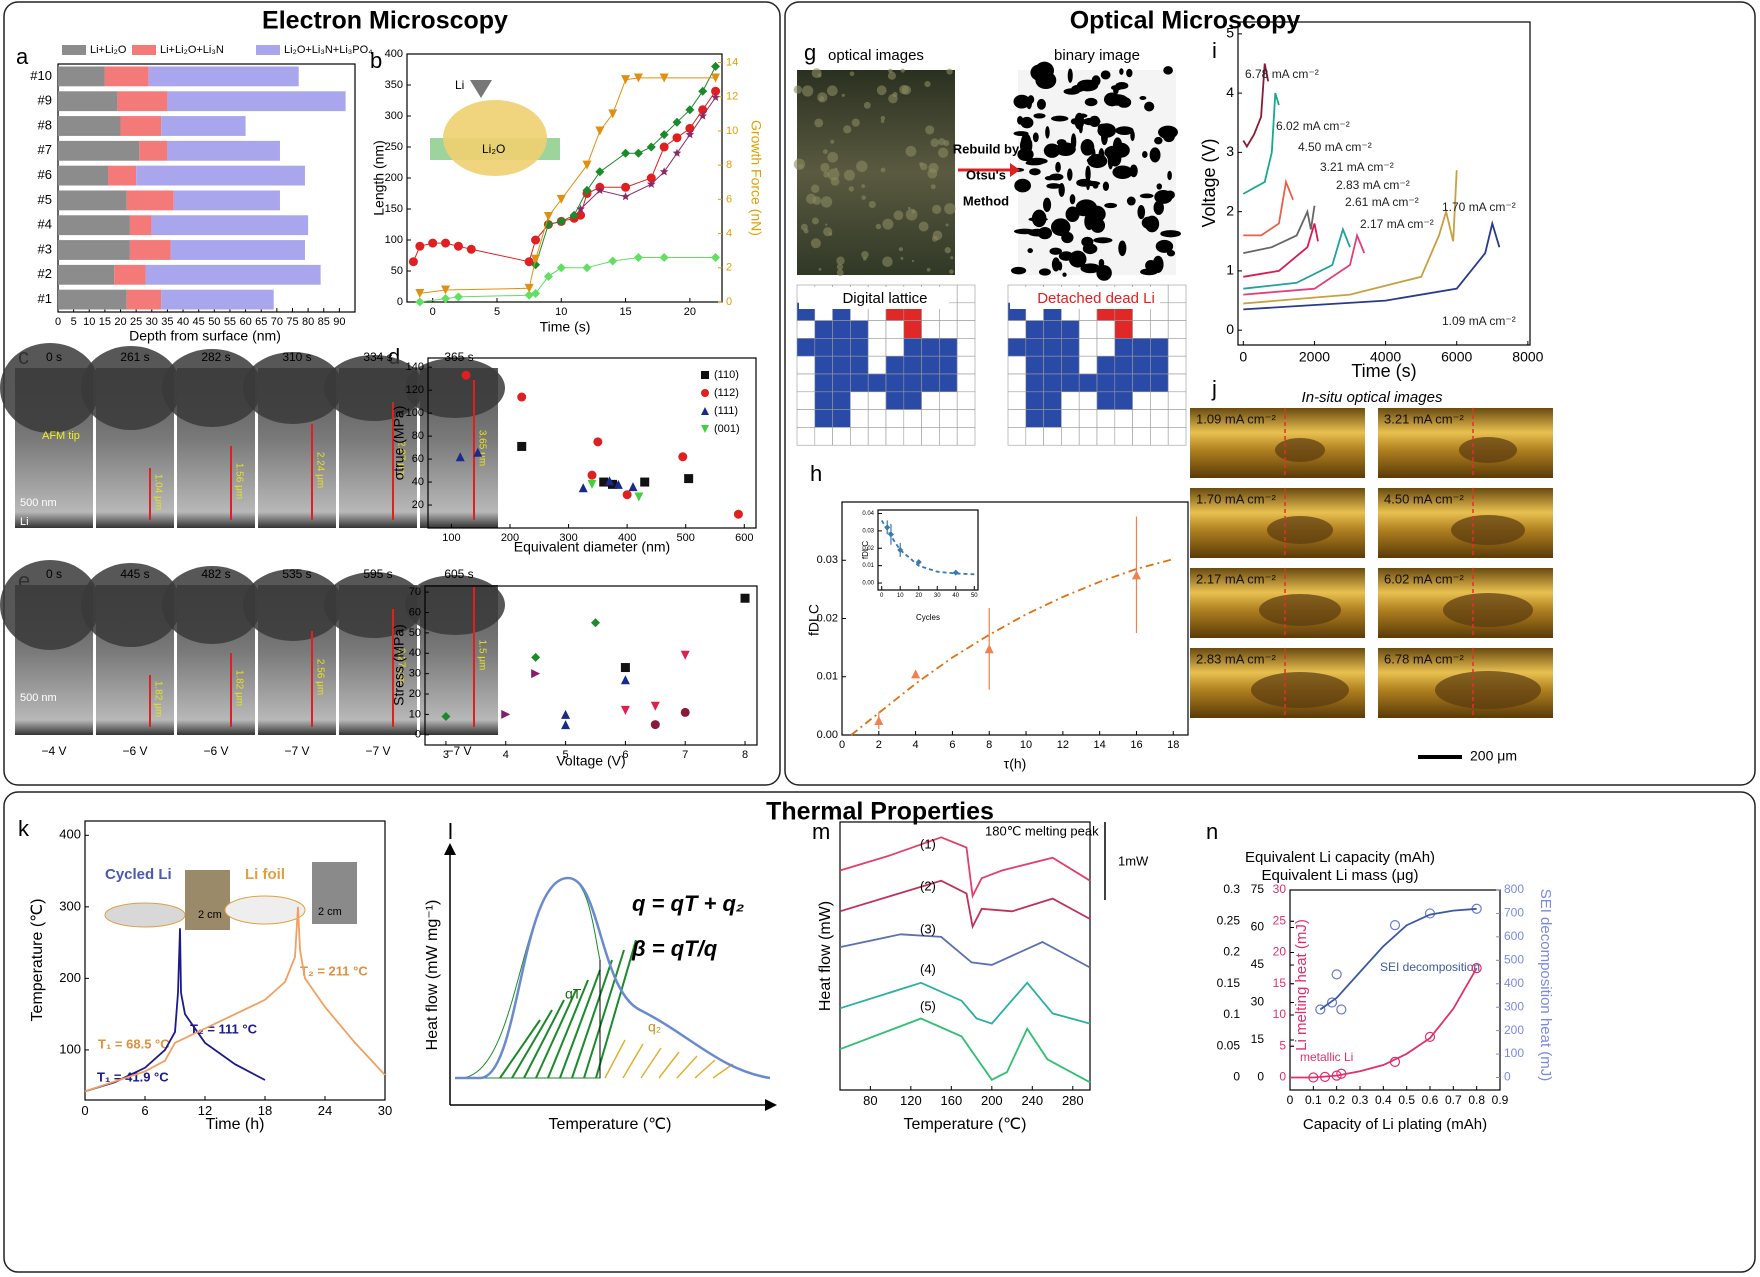 The image size is (1760, 1277). I want to click on label: 1.82 μm, so click(157, 699).